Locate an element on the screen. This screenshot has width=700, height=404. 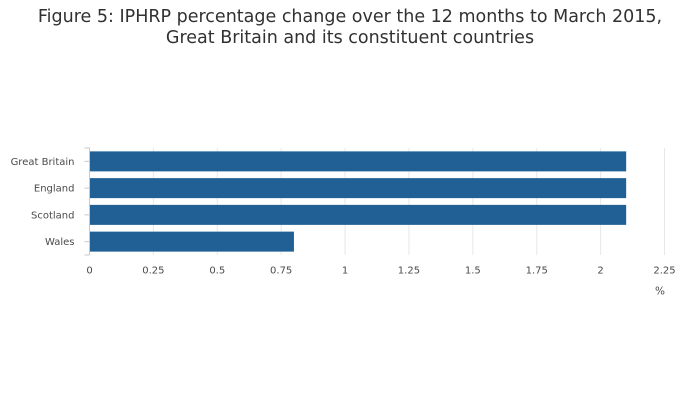
y-tick-label-wales: Wales is located at coordinates (60, 242).